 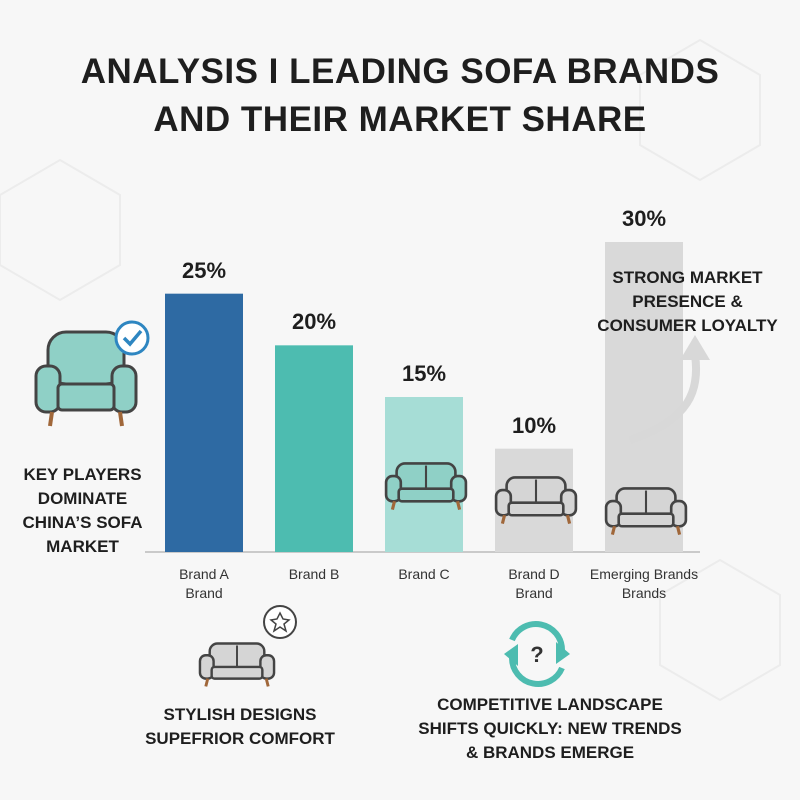 What do you see at coordinates (534, 583) in the screenshot?
I see `x-tick-label: Brand D Brand` at bounding box center [534, 583].